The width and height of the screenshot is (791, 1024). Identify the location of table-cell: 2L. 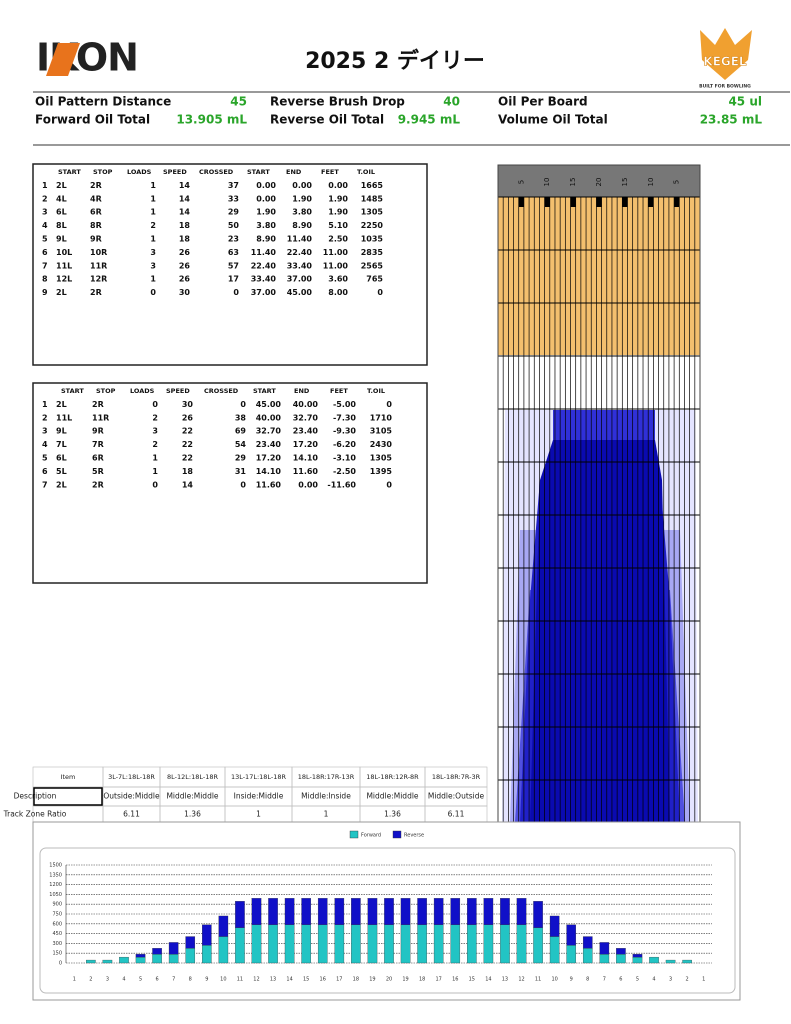
(61, 292).